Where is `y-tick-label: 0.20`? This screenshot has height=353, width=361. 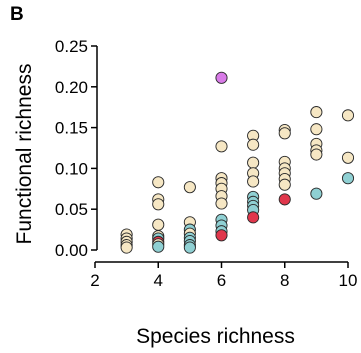 y-tick-label: 0.20 is located at coordinates (71, 87).